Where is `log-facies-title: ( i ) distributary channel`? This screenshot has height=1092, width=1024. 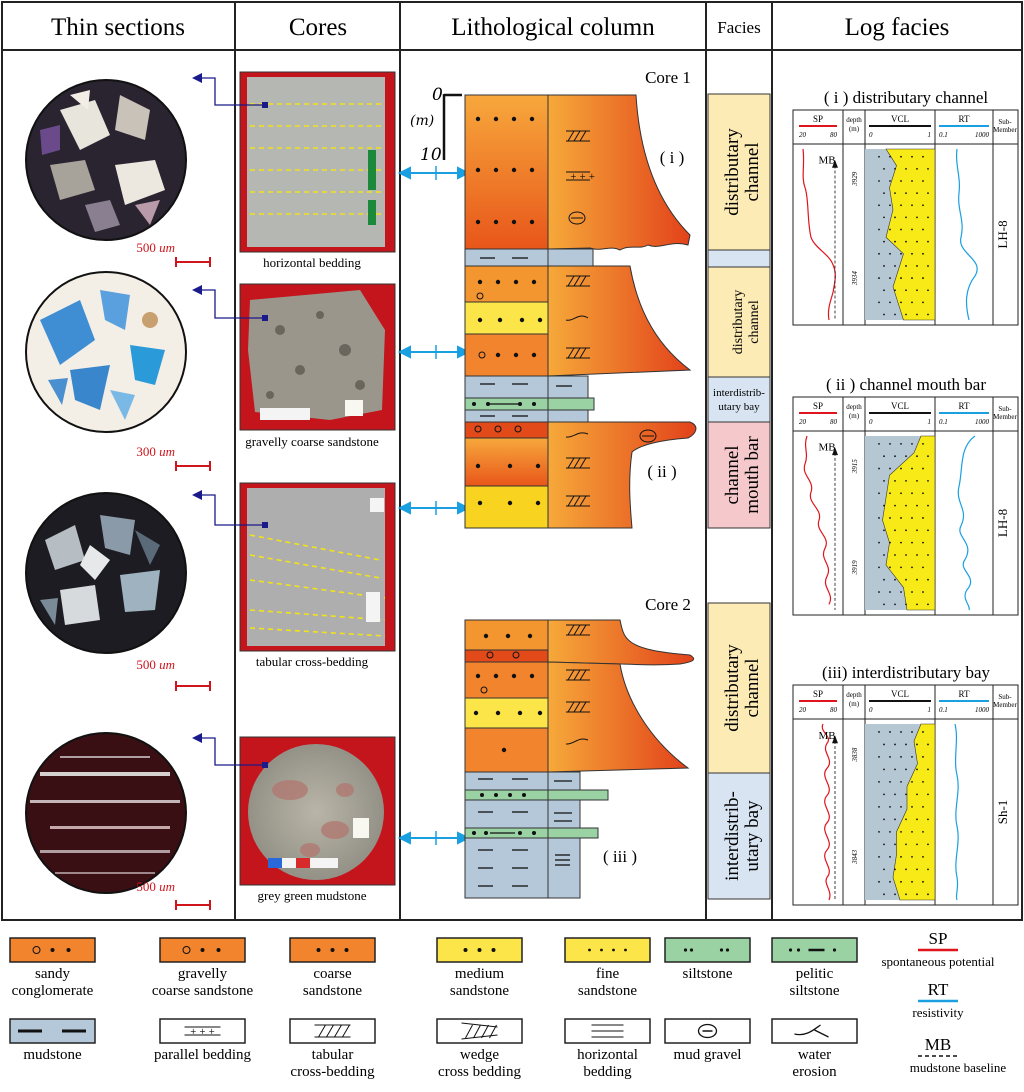 log-facies-title: ( i ) distributary channel is located at coordinates (906, 97).